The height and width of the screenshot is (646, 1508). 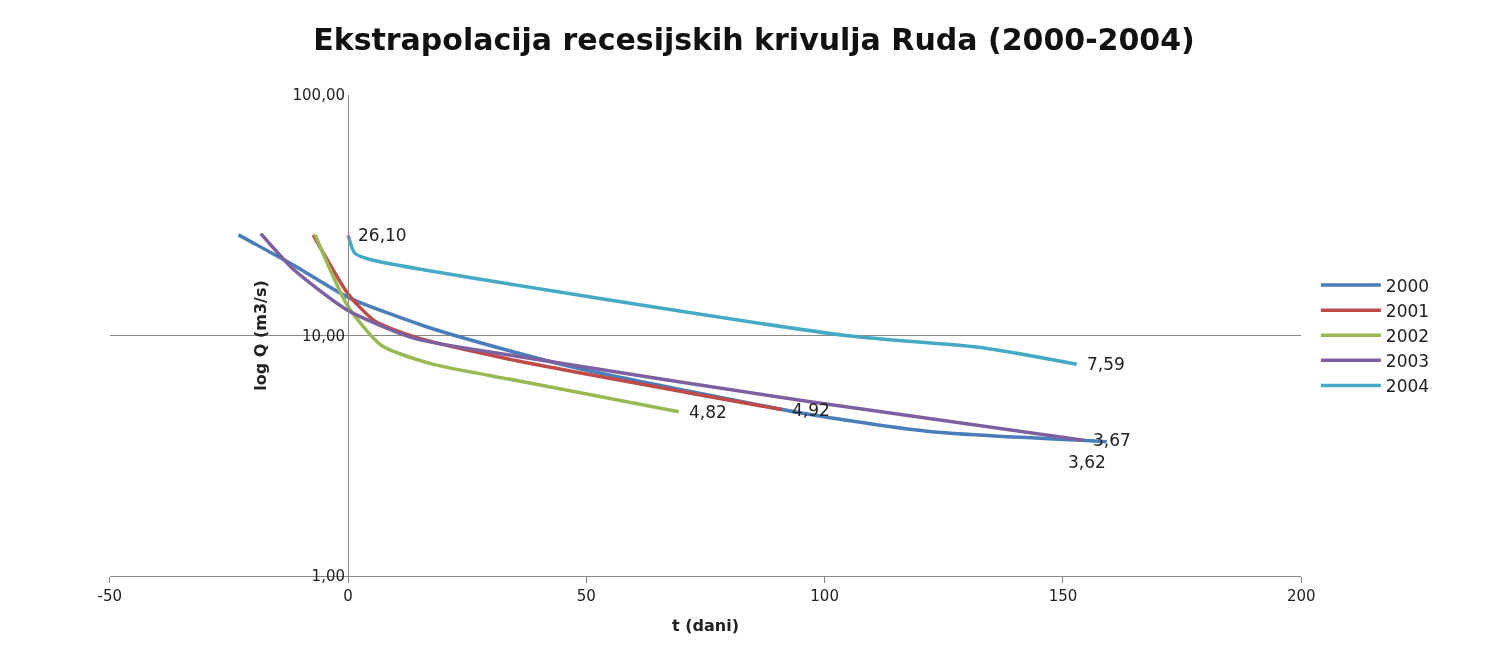 What do you see at coordinates (1407, 310) in the screenshot?
I see `legend-label: 2001` at bounding box center [1407, 310].